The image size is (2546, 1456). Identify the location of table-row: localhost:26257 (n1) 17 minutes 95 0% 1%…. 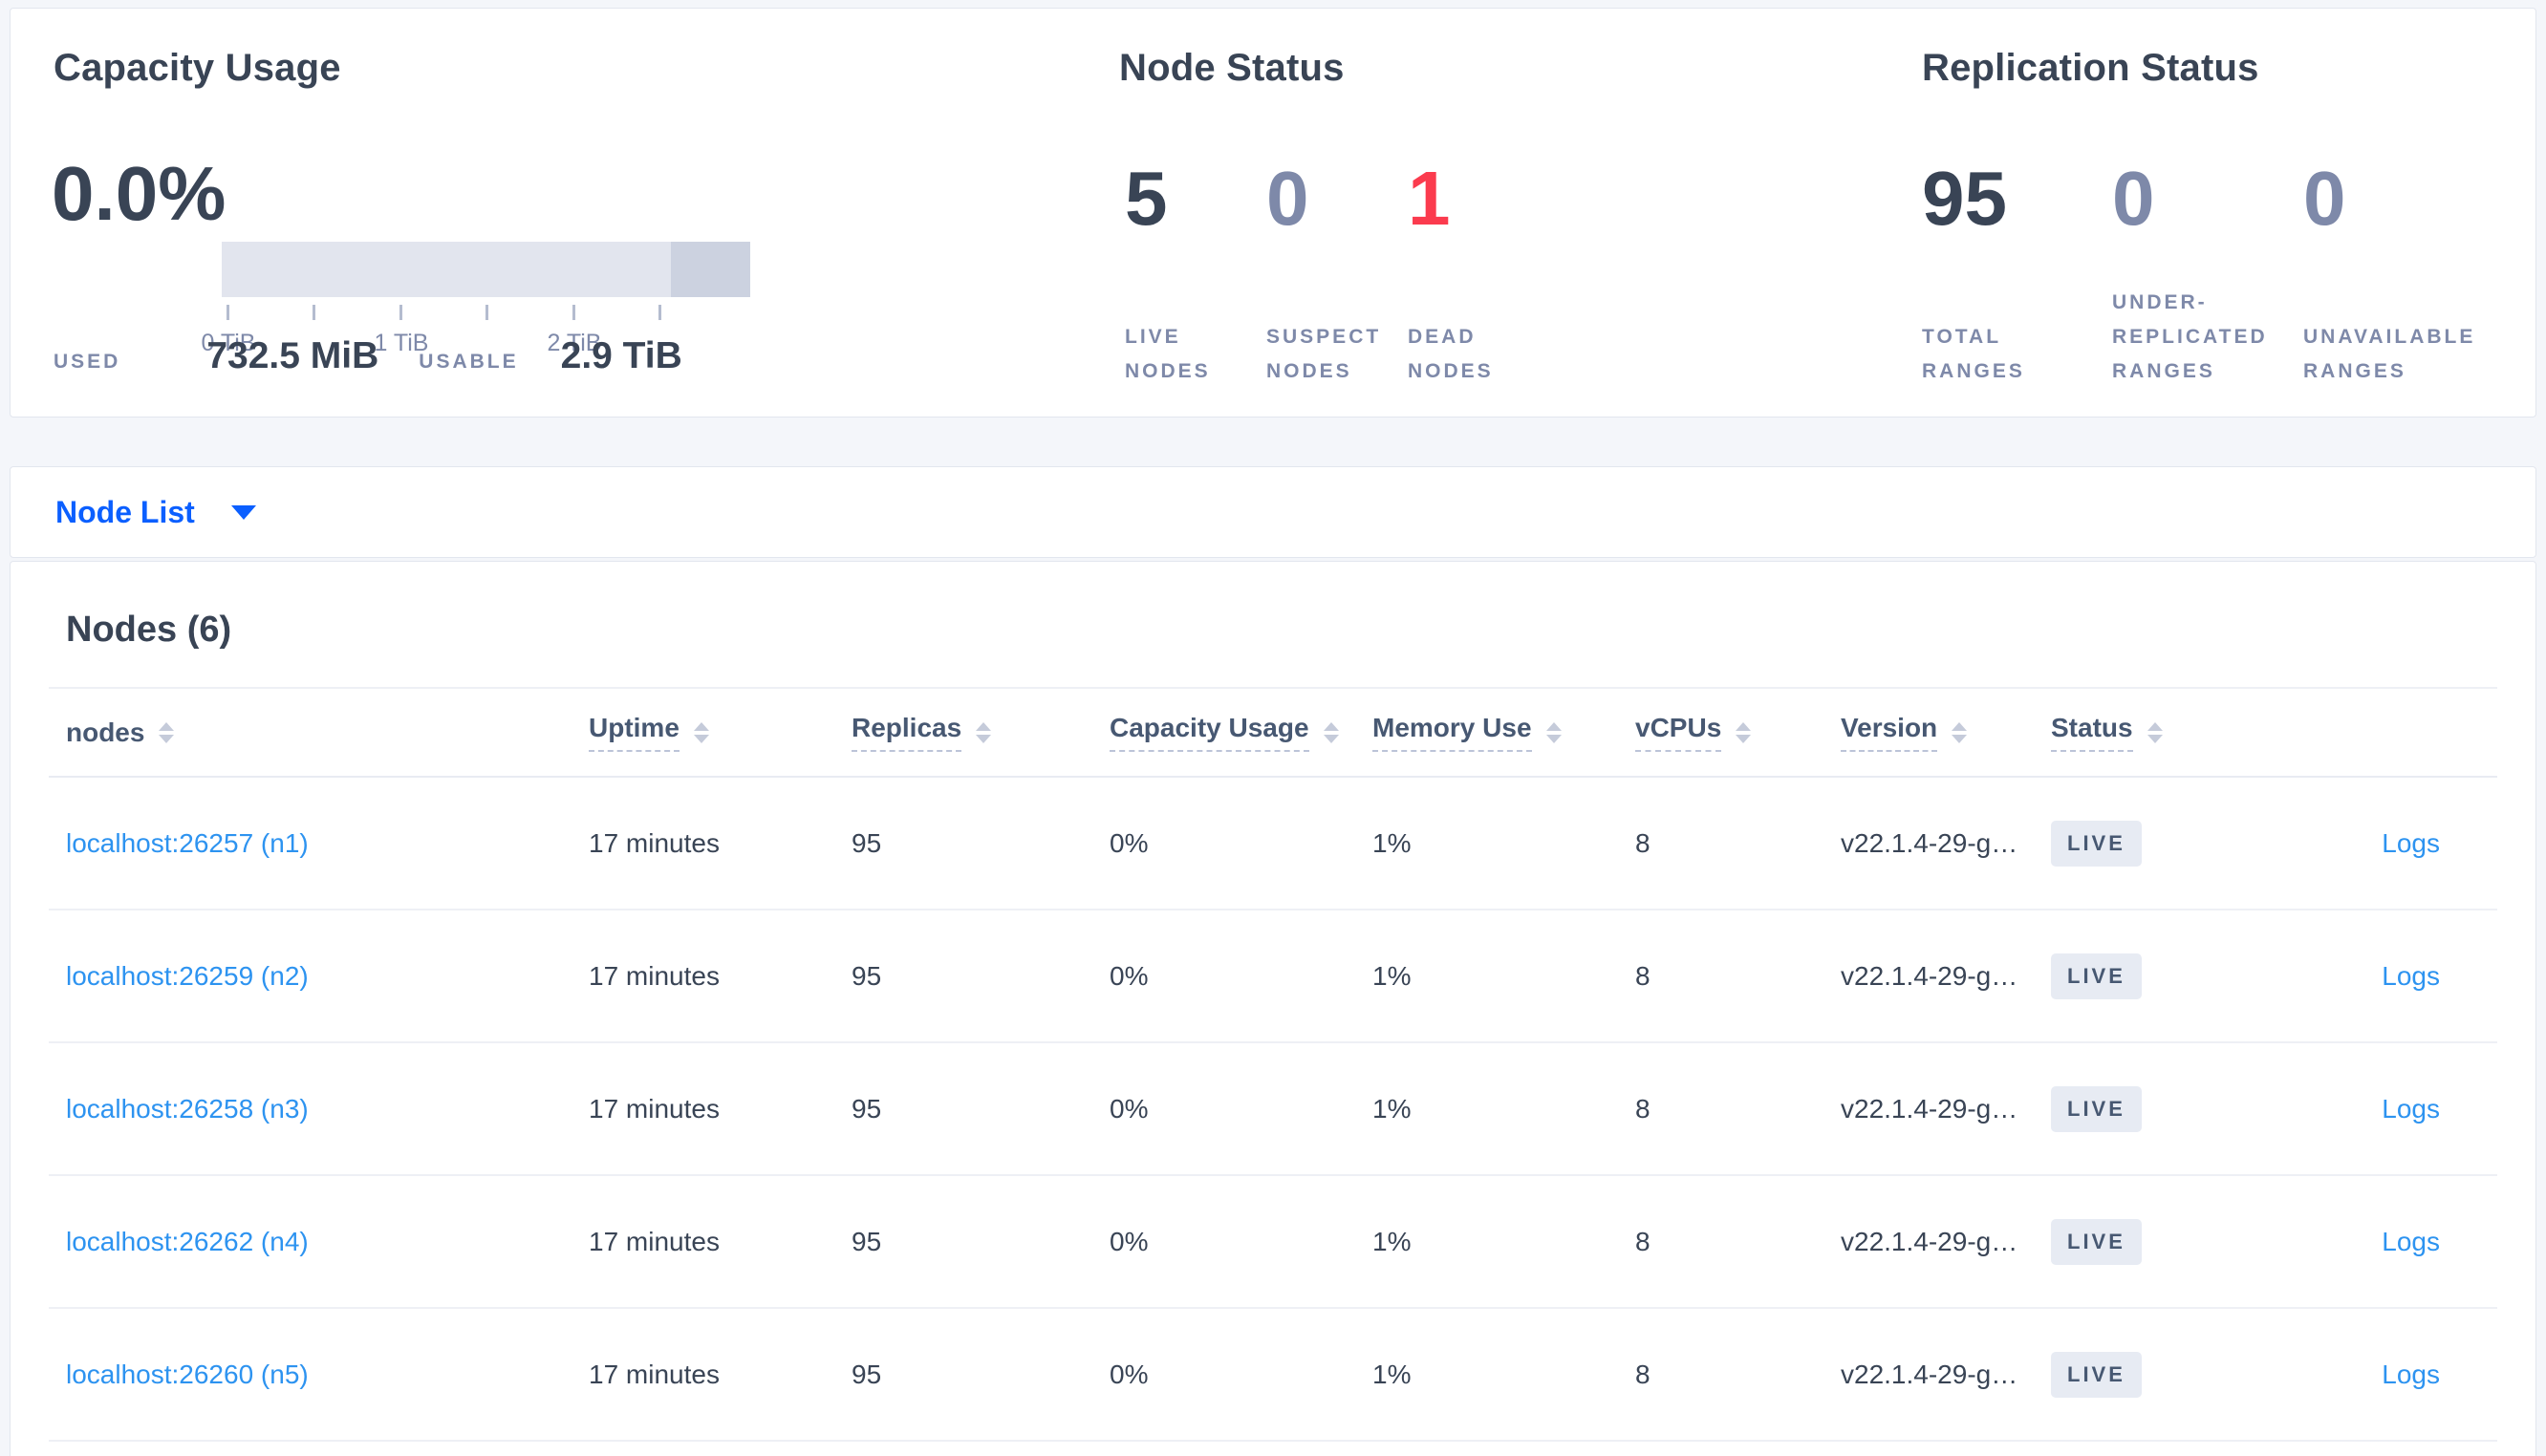
(1273, 844).